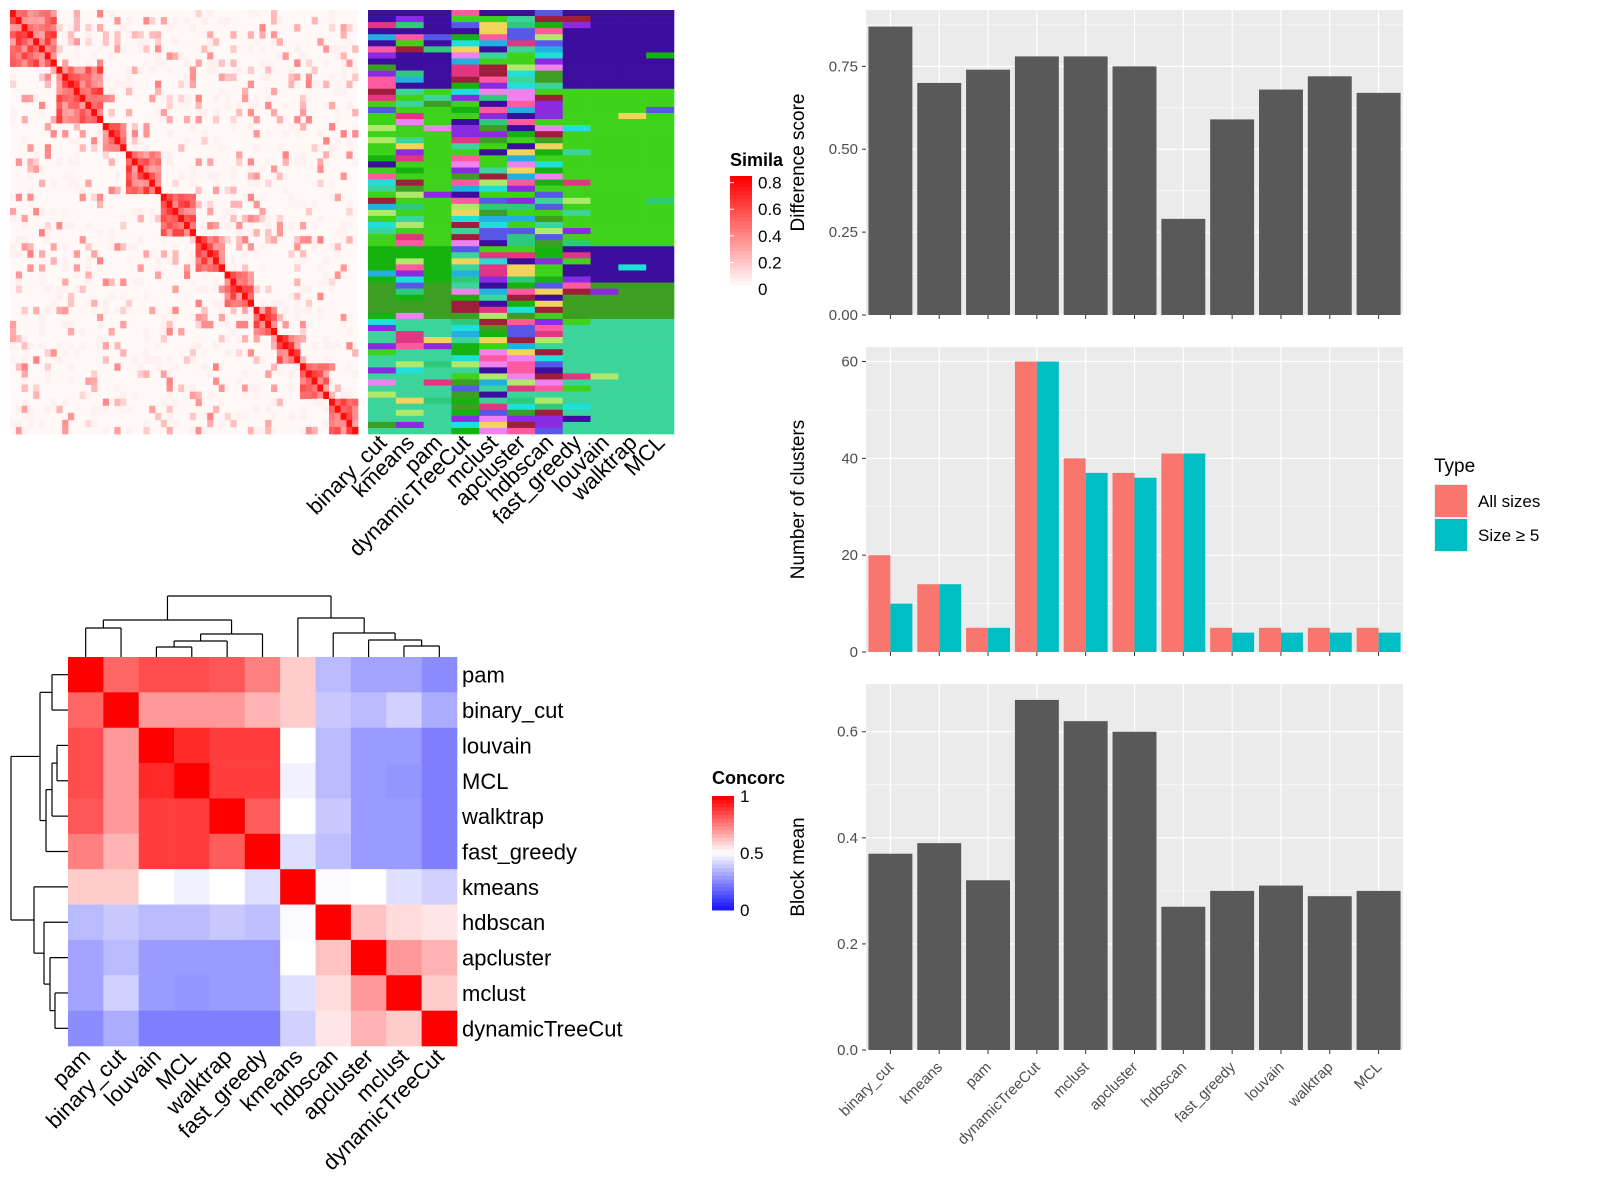 The image size is (1600, 1200). I want to click on similarity-heatmap, so click(184, 222).